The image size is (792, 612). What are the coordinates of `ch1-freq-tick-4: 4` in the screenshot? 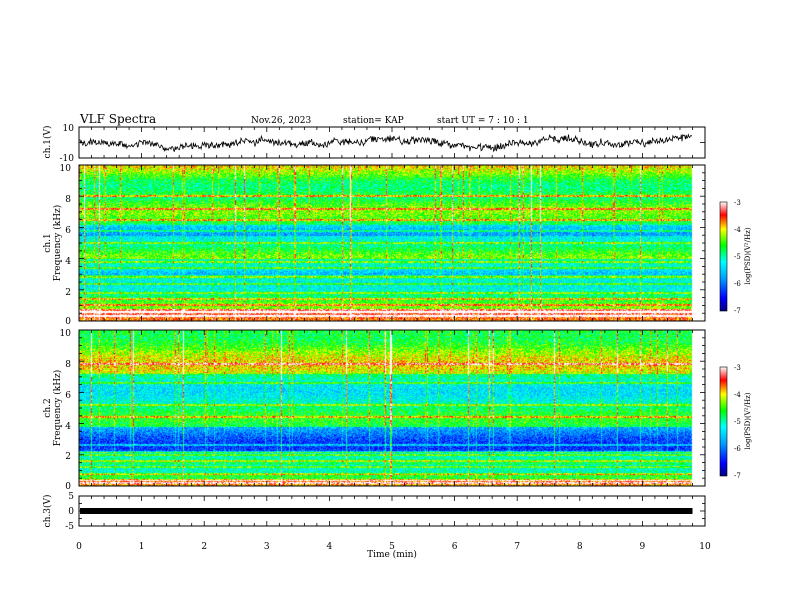 It's located at (68, 262).